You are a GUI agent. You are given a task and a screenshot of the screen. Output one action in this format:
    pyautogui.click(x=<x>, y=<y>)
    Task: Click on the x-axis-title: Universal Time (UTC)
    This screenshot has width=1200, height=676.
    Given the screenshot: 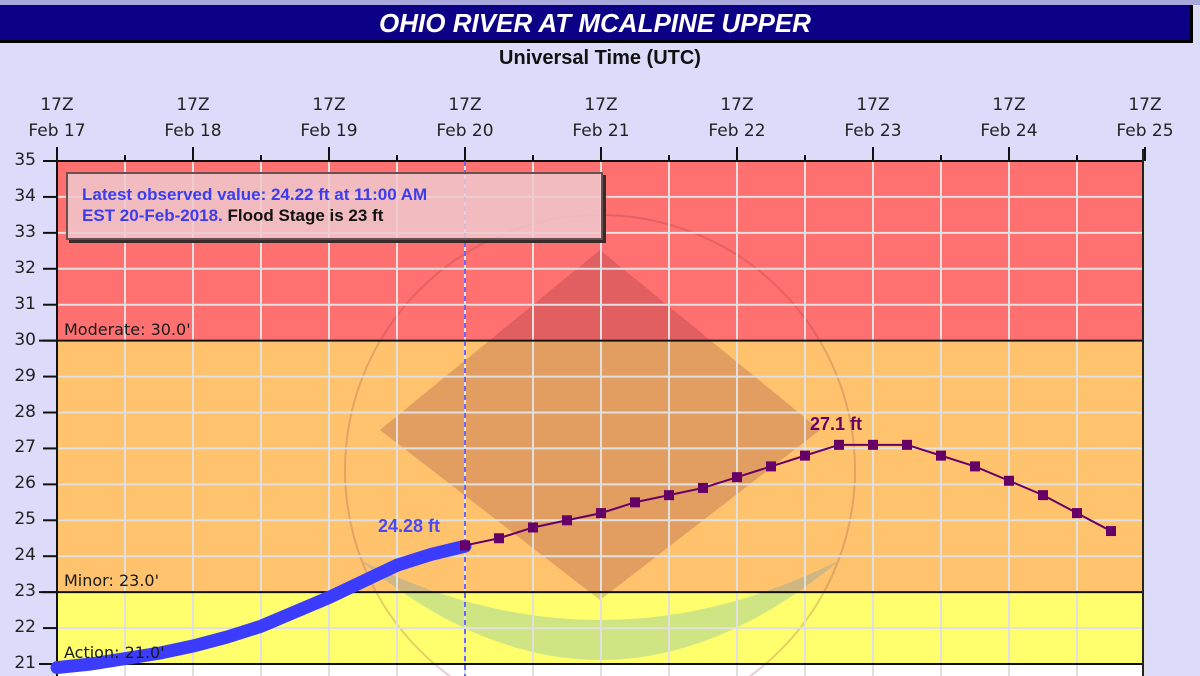 What is the action you would take?
    pyautogui.click(x=600, y=58)
    